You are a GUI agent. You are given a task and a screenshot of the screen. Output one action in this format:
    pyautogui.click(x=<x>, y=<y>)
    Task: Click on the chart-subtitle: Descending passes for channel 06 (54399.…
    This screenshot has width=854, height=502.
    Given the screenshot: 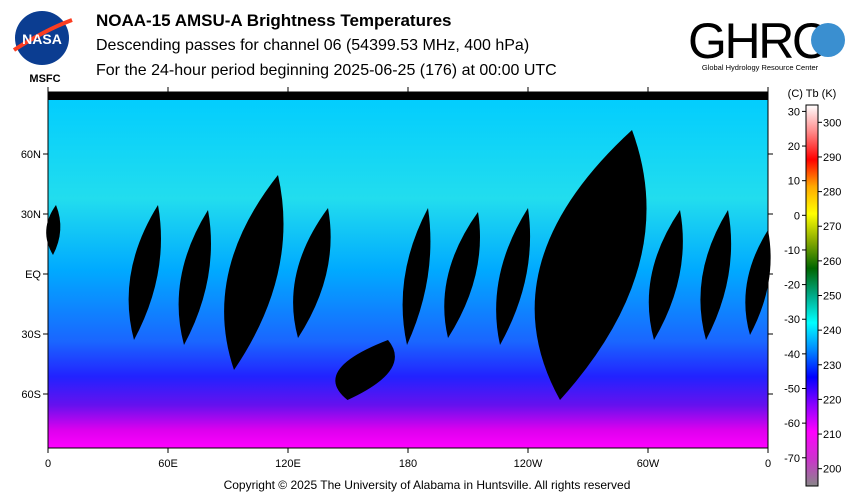 What is the action you would take?
    pyautogui.click(x=313, y=45)
    